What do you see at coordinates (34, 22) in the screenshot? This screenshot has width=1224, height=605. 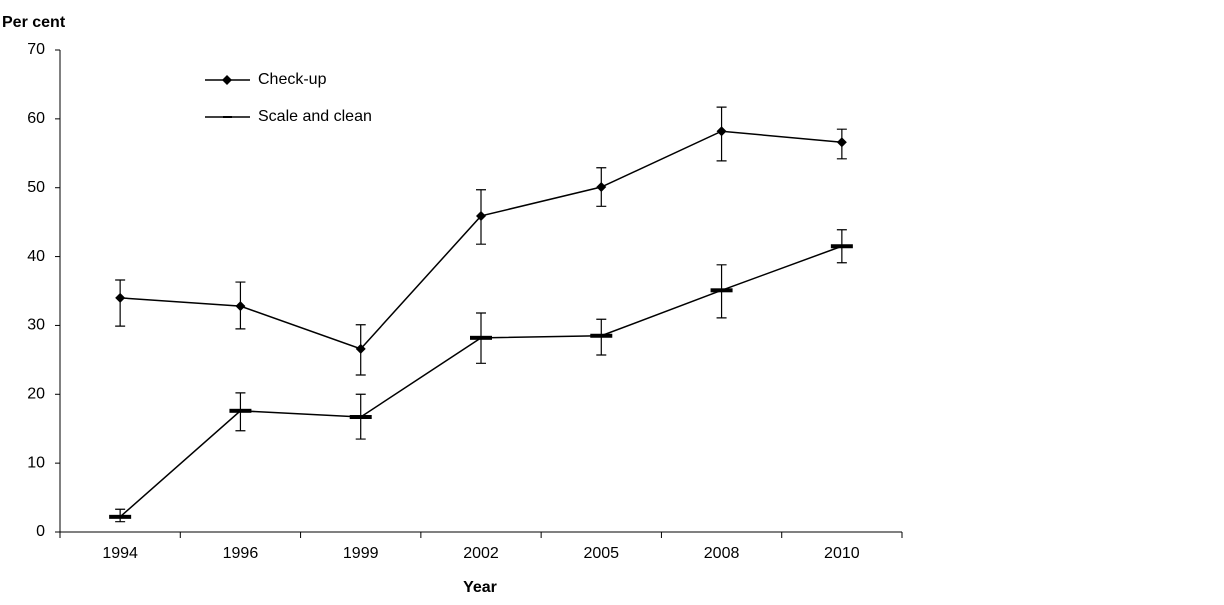 I see `y-axis-label: Per cent` at bounding box center [34, 22].